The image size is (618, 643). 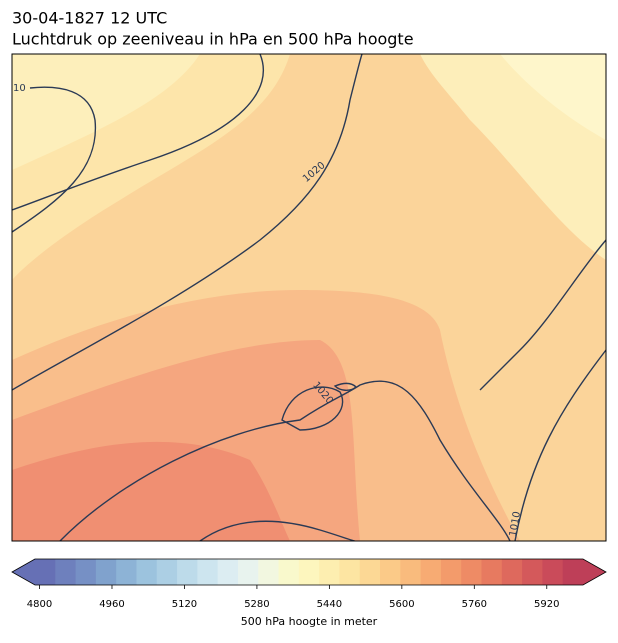 What do you see at coordinates (401, 604) in the screenshot?
I see `colorbar-tick-label: 5600` at bounding box center [401, 604].